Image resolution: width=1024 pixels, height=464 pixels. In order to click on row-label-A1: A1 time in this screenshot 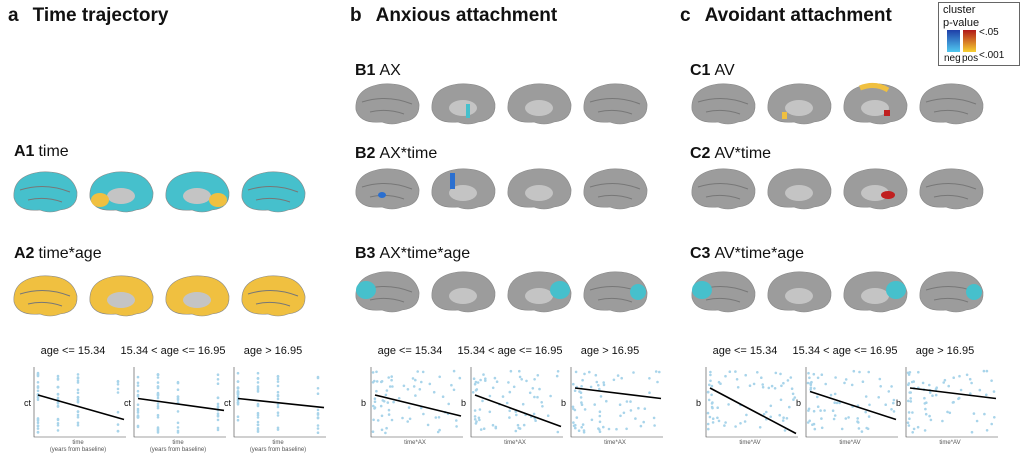, I will do `click(41, 151)`.